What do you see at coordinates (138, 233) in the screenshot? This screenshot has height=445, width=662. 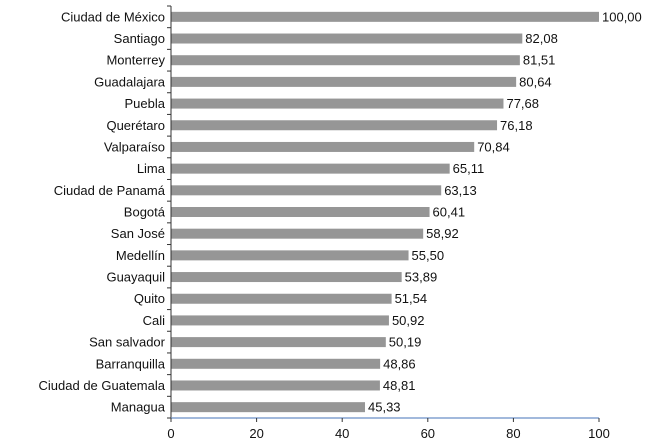 I see `category-label: San José` at bounding box center [138, 233].